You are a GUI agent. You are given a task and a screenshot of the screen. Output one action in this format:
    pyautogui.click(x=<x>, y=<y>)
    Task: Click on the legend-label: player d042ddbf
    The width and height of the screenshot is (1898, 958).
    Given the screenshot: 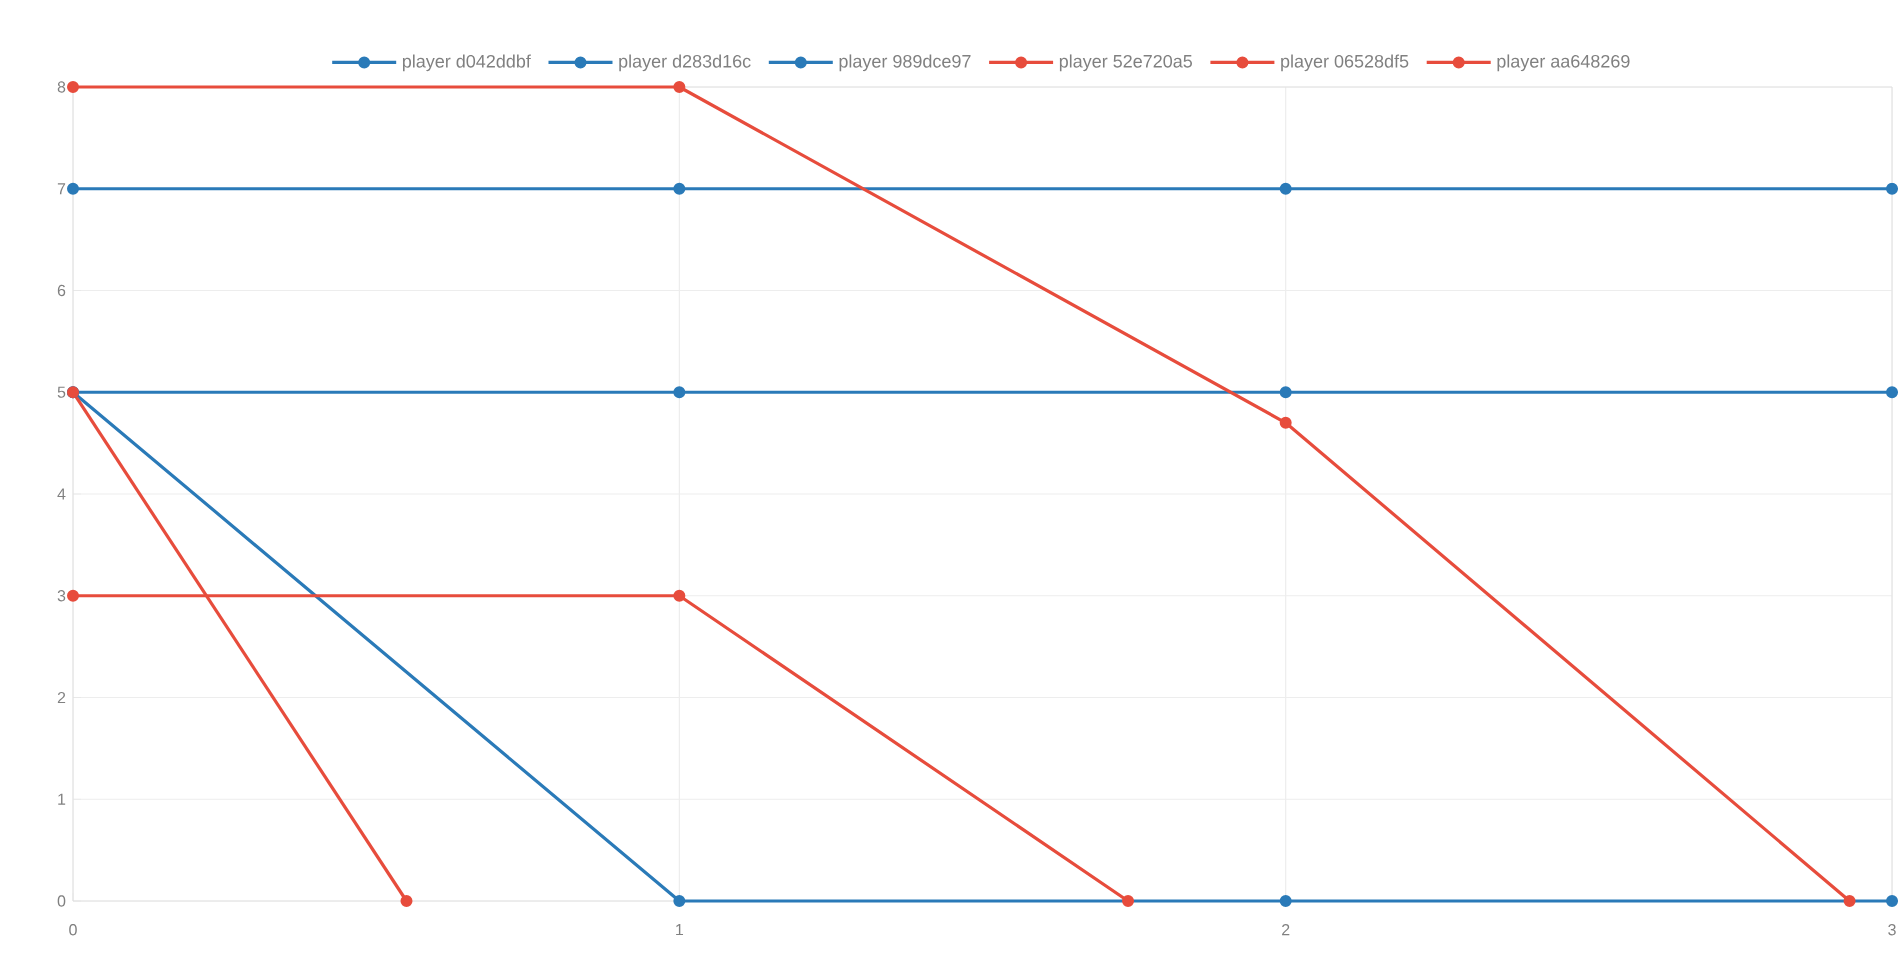 What is the action you would take?
    pyautogui.click(x=466, y=63)
    